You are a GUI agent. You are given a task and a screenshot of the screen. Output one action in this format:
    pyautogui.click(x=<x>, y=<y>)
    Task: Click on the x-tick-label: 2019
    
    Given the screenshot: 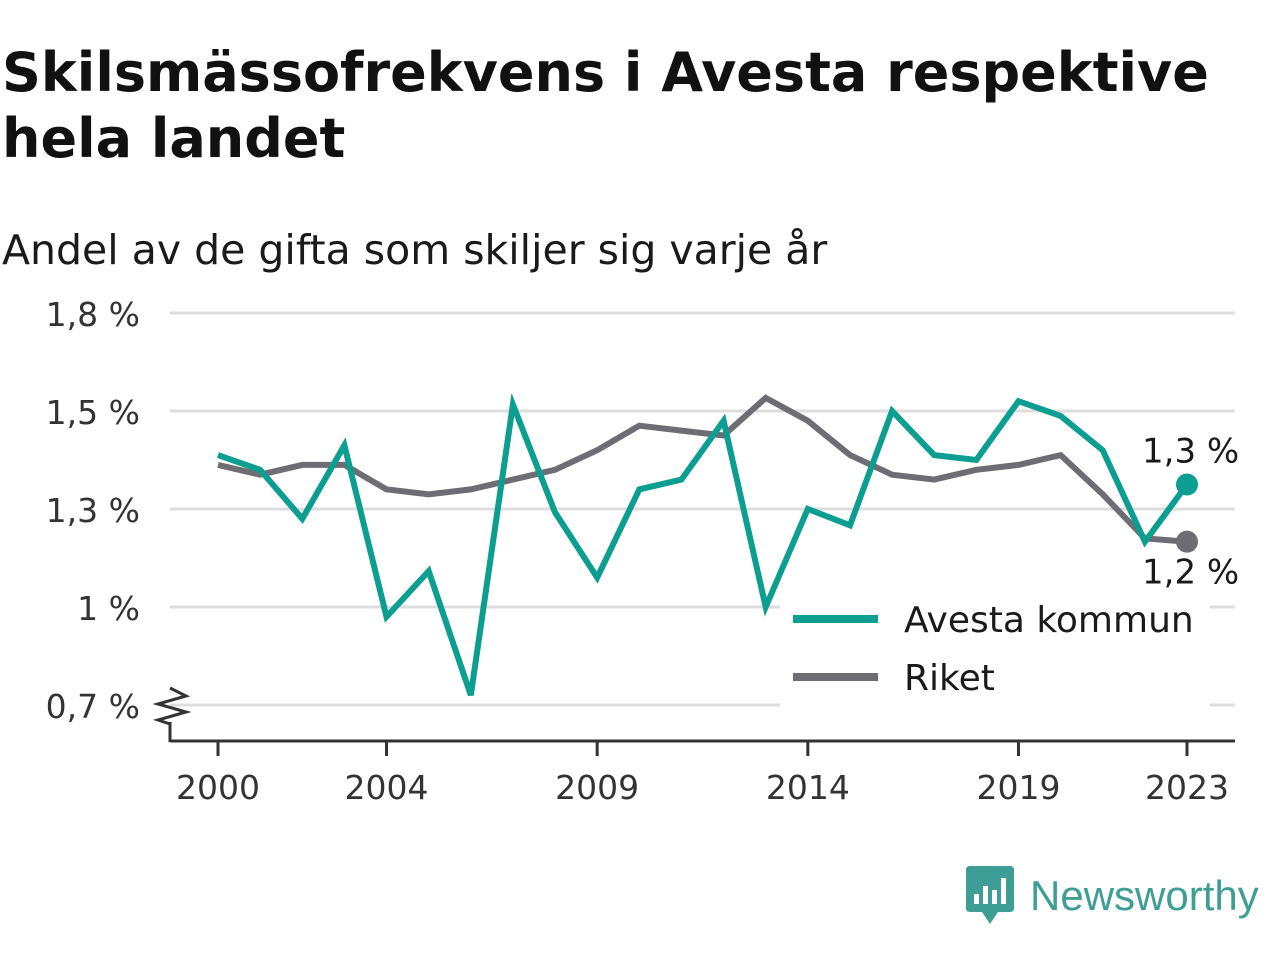 What is the action you would take?
    pyautogui.click(x=1018, y=787)
    